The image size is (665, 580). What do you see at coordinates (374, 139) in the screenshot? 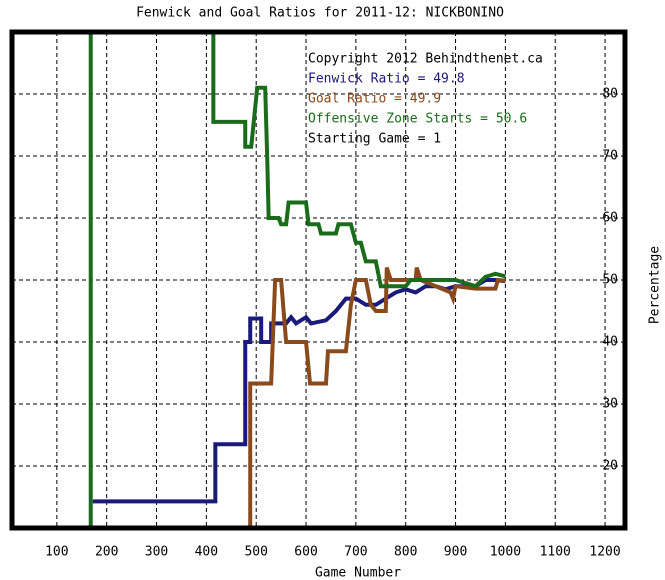
I see `annotation: Starting Game = 1` at bounding box center [374, 139].